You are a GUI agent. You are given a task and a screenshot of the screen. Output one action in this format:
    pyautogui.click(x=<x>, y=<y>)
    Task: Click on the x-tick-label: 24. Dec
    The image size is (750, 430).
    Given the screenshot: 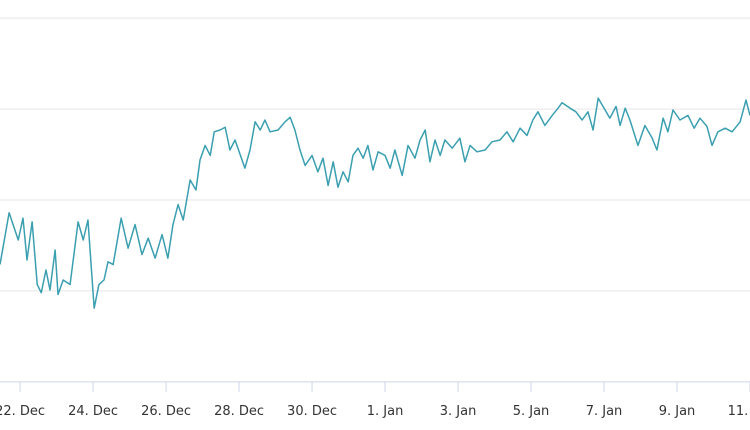 What is the action you would take?
    pyautogui.click(x=93, y=411)
    